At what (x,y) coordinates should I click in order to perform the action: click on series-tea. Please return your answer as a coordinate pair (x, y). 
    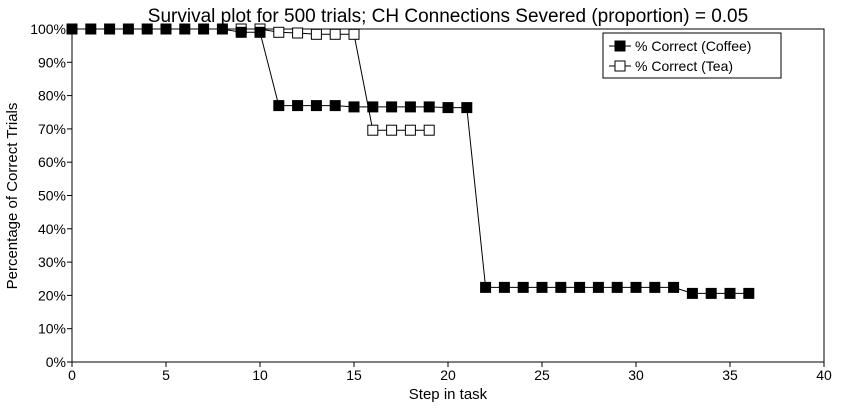
    Looking at the image, I should click on (335, 79).